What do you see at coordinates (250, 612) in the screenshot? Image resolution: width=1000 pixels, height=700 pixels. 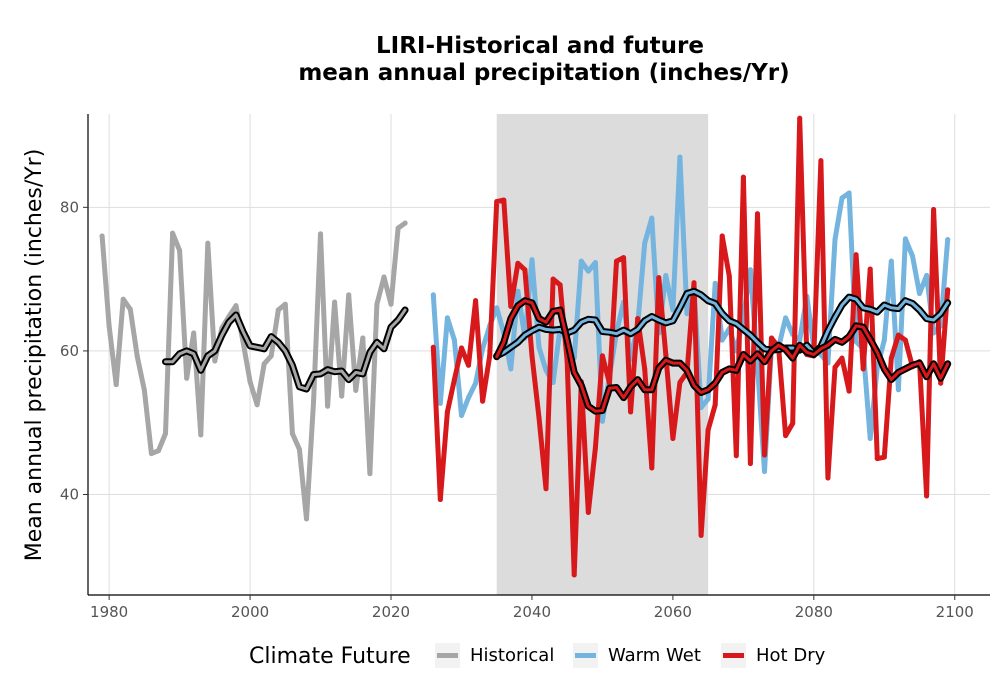 I see `x-tick-label: 2000` at bounding box center [250, 612].